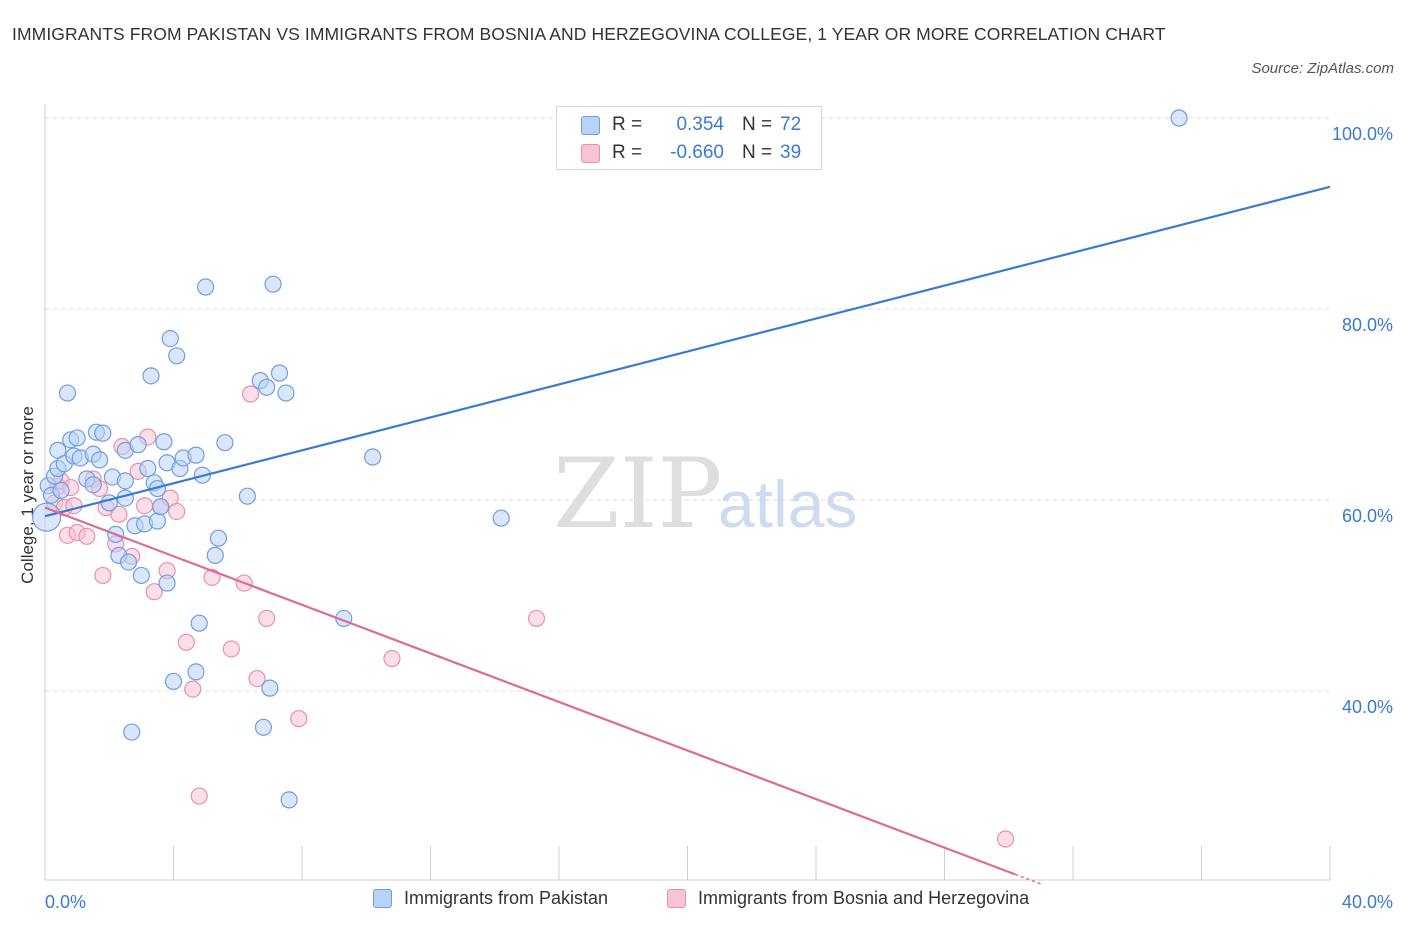  What do you see at coordinates (791, 152) in the screenshot?
I see `n-value-bosnia: 39` at bounding box center [791, 152].